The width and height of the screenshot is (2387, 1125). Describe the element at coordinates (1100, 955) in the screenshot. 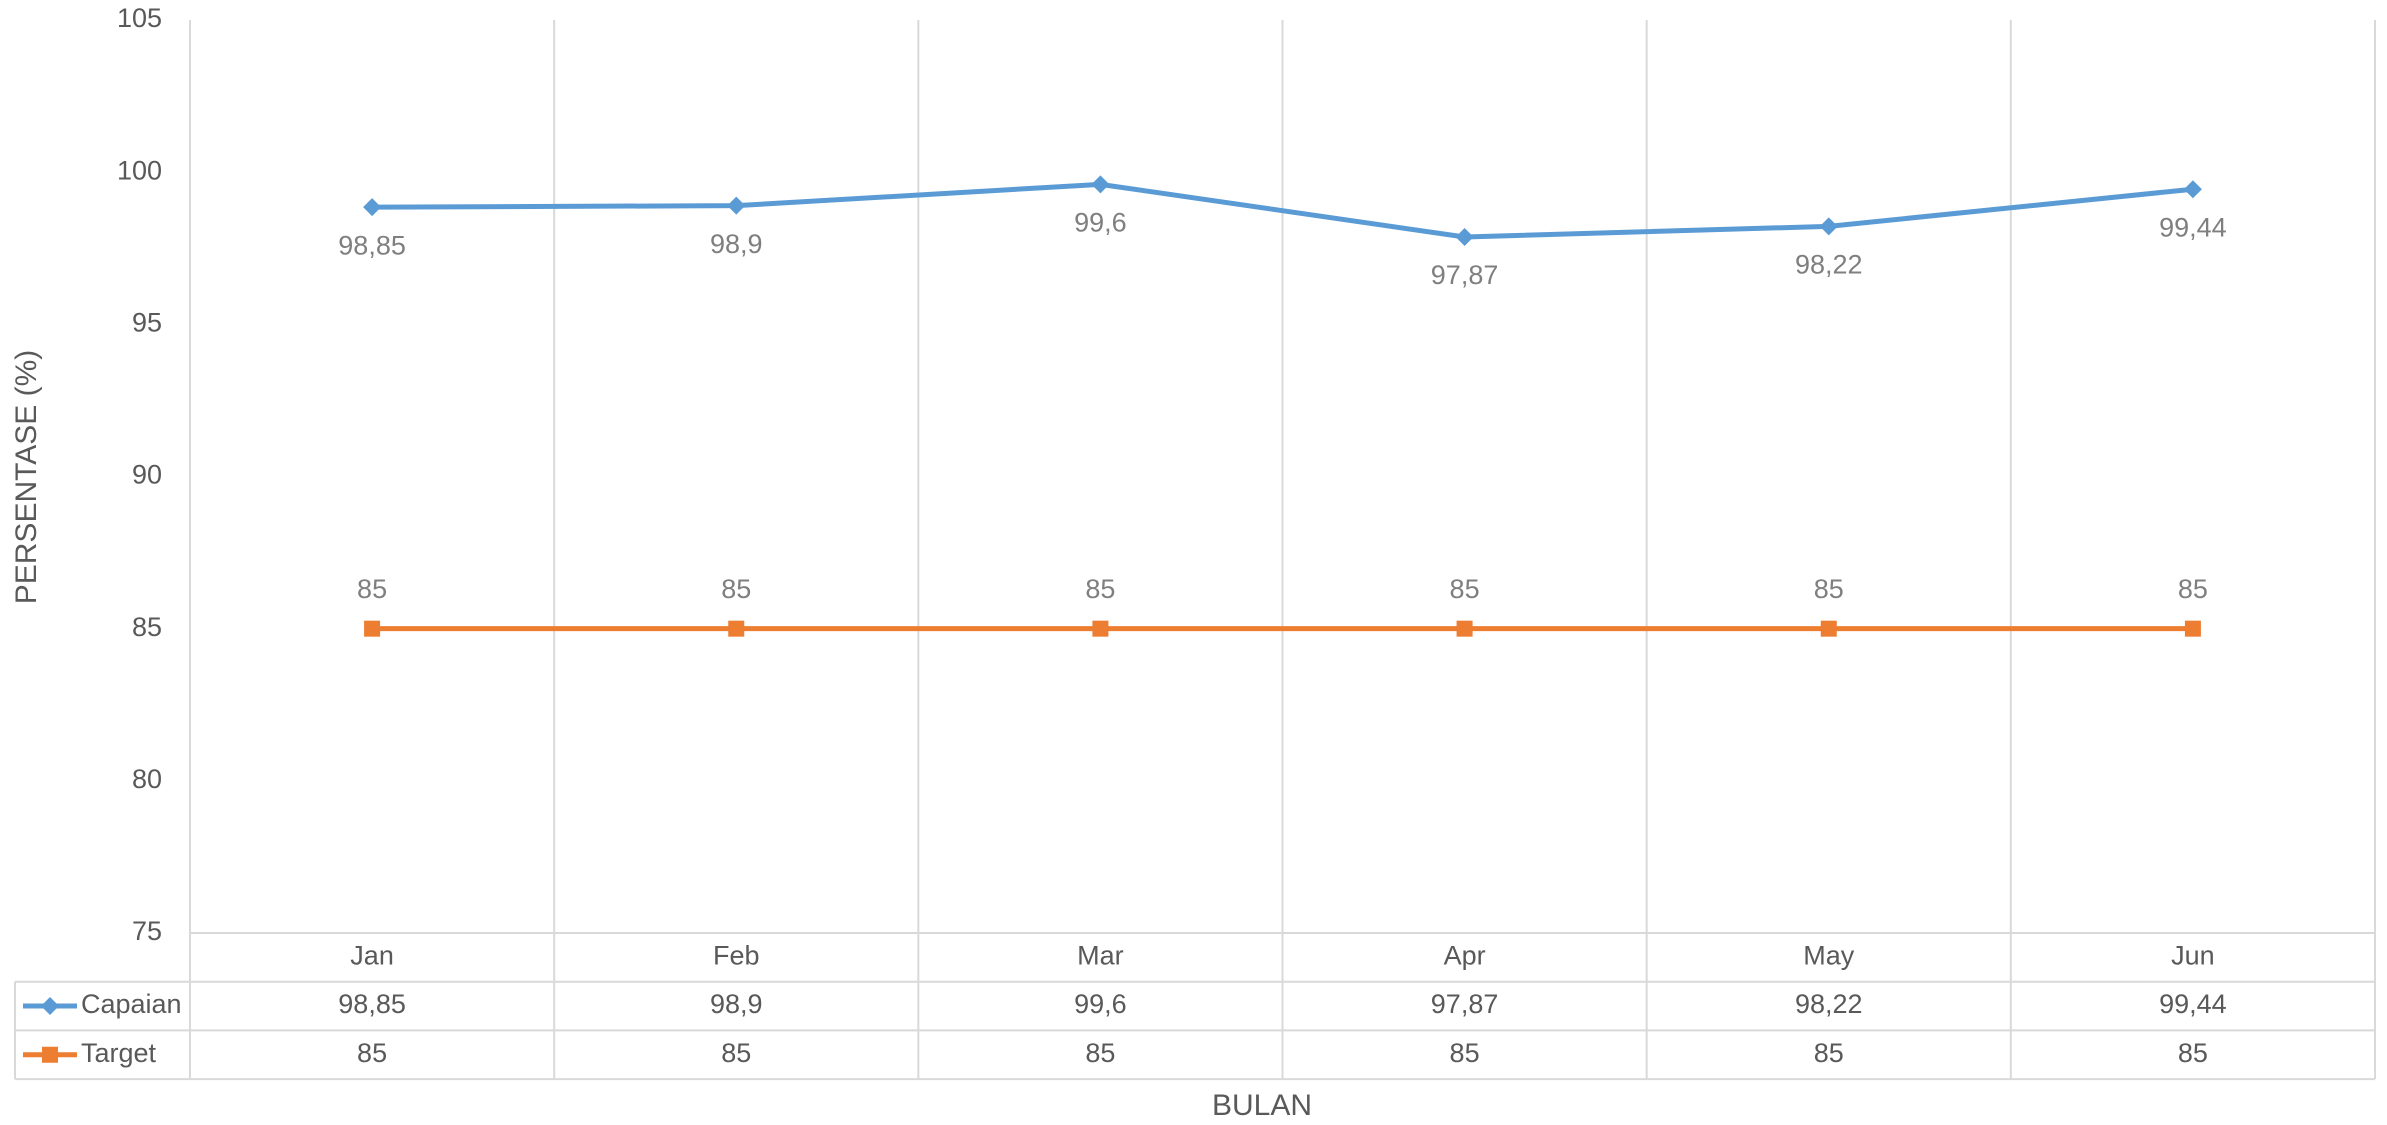

I see `x-tick-label: Mar` at that location.